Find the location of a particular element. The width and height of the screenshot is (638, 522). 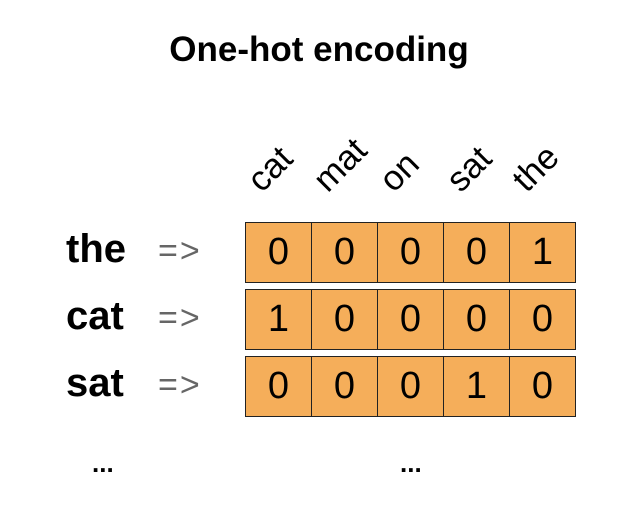

column-label-cat: cat is located at coordinates (270, 169).